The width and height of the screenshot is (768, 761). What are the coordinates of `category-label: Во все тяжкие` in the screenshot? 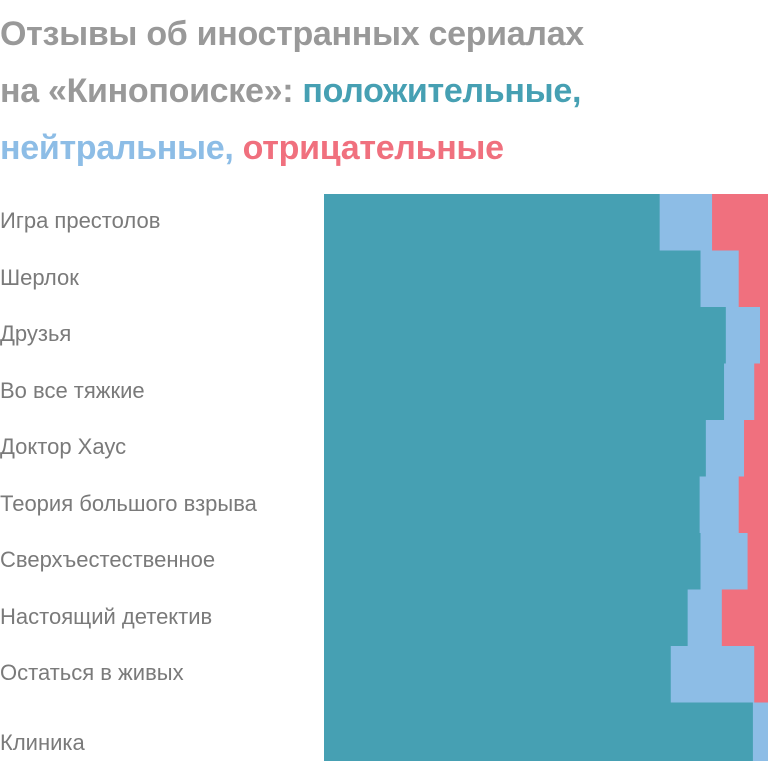 It's located at (72, 390).